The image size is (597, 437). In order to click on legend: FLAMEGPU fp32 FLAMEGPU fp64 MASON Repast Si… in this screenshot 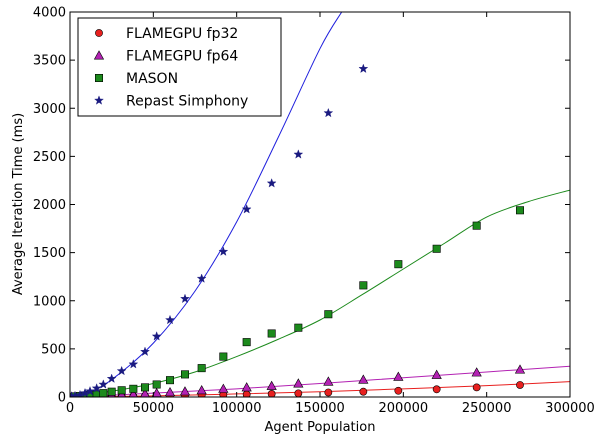, I will do `click(179, 67)`.